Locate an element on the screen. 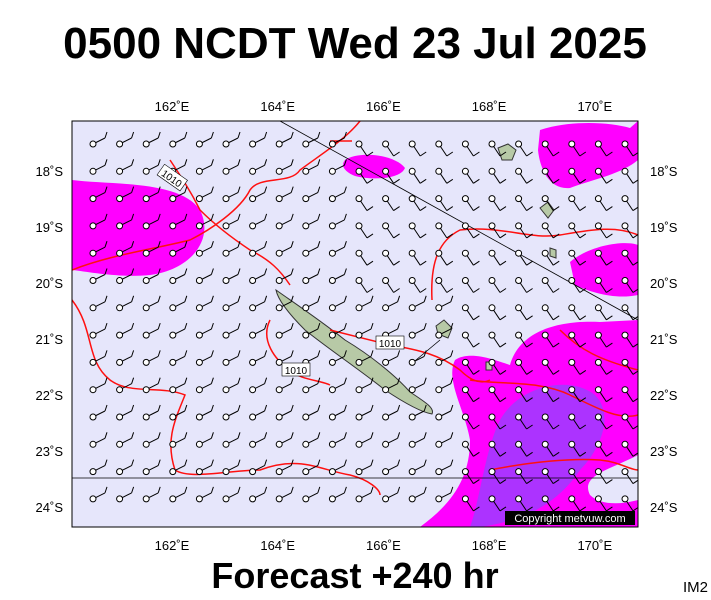 This screenshot has width=711, height=600. lon-label: 162˚E is located at coordinates (172, 106).